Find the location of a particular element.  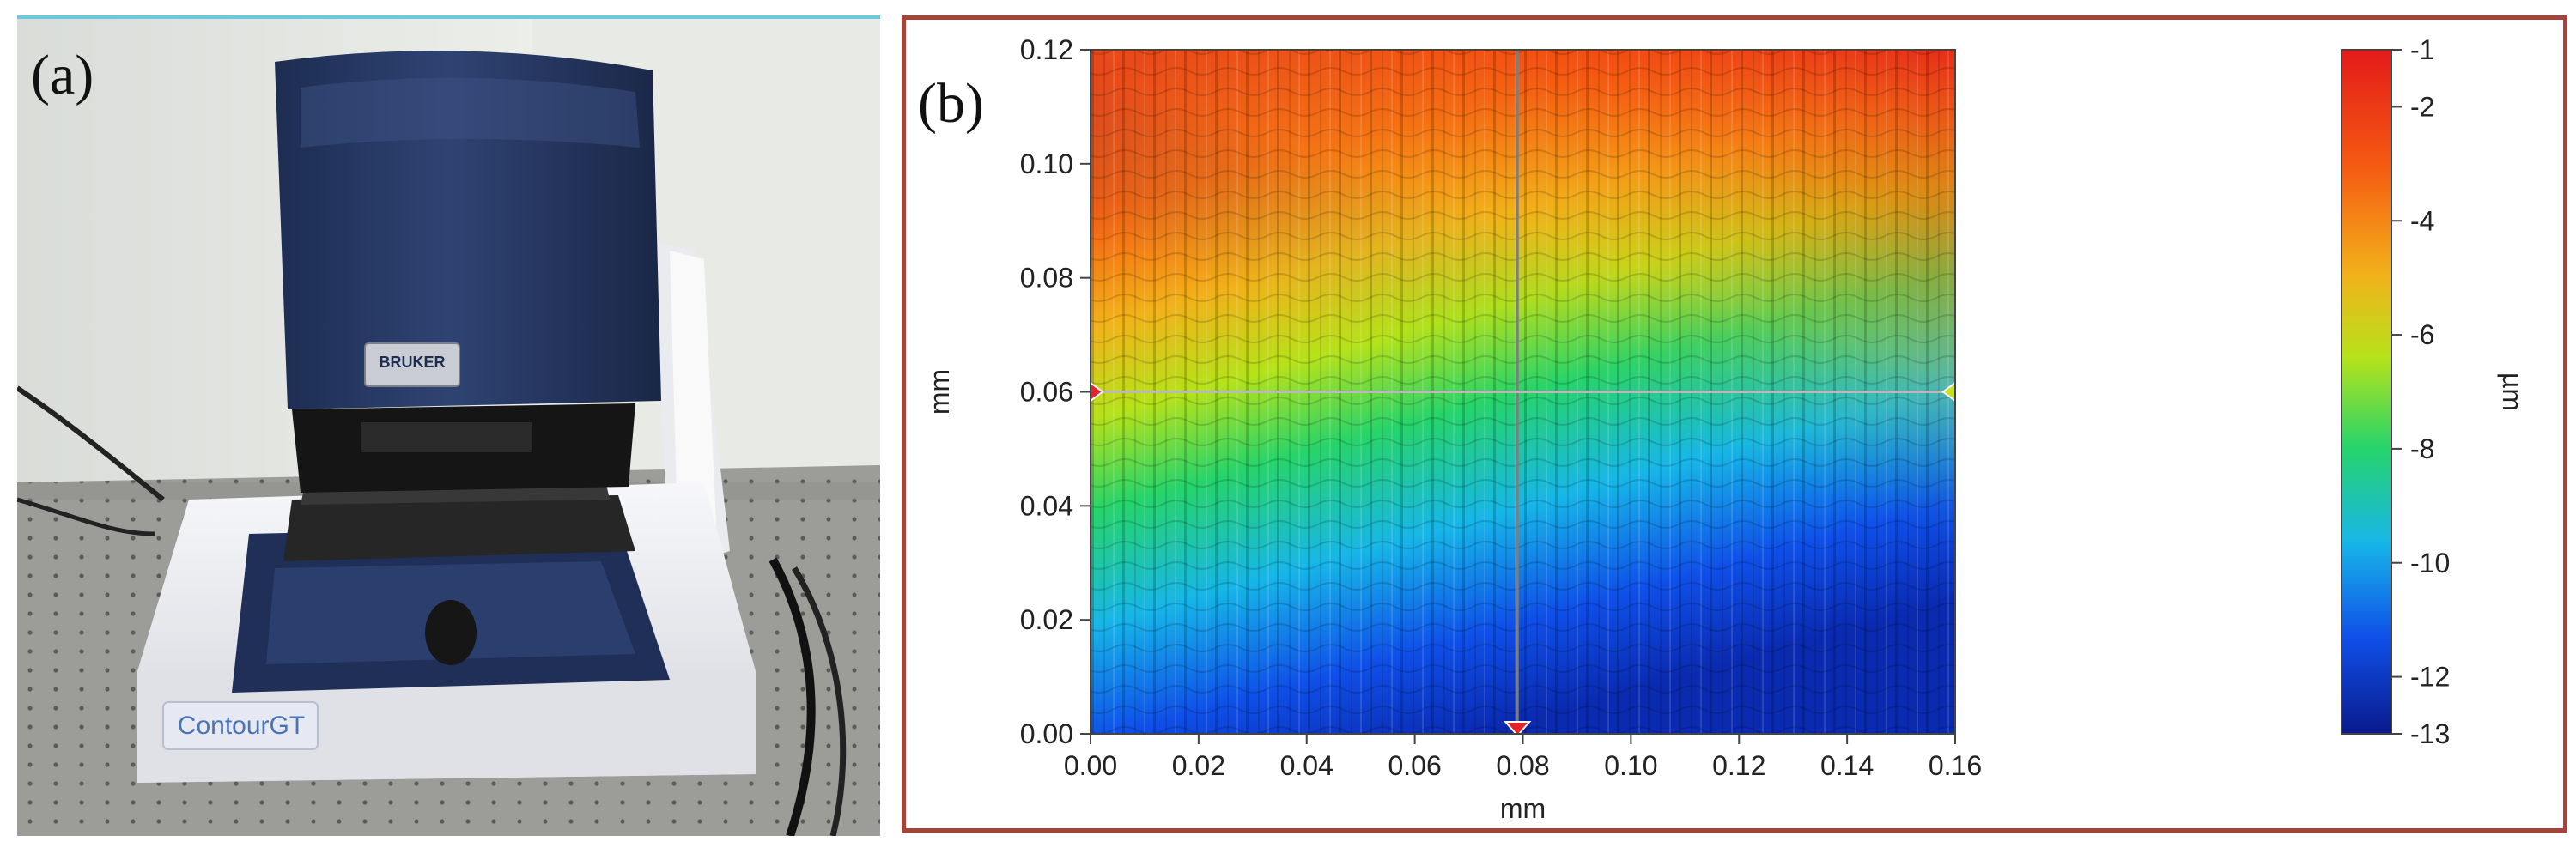

x-tick-label: 0.08 is located at coordinates (1522, 765).